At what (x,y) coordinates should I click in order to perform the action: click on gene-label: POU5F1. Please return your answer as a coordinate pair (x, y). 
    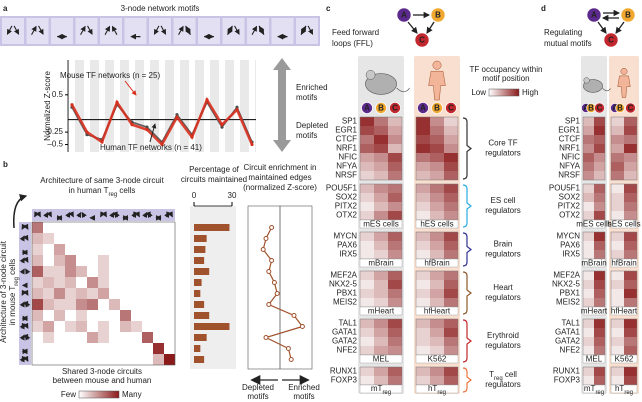
    Looking at the image, I should click on (342, 188).